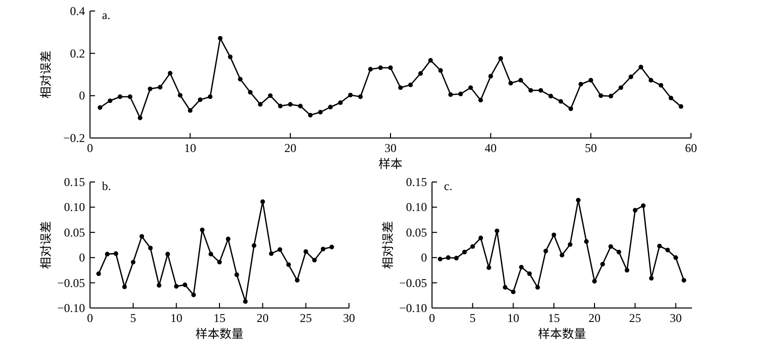 This screenshot has width=776, height=350. What do you see at coordinates (448, 186) in the screenshot?
I see `annotation: c.` at bounding box center [448, 186].